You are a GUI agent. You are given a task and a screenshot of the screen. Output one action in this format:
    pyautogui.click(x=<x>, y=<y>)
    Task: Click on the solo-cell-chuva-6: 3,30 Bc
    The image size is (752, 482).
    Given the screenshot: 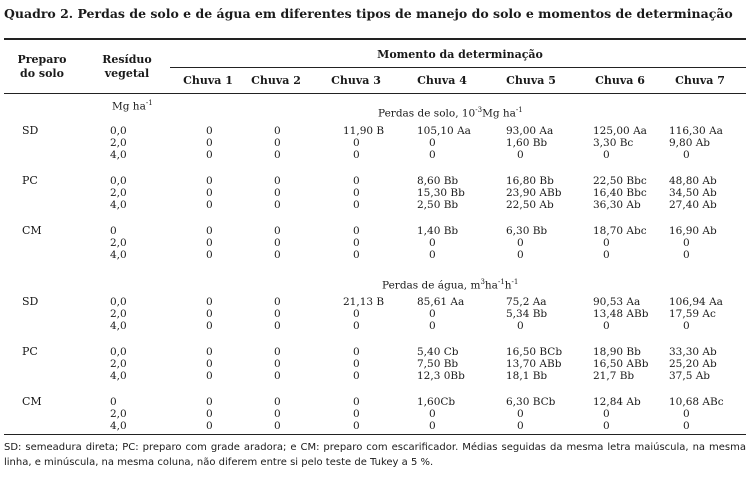 What is the action you would take?
    pyautogui.click(x=613, y=143)
    